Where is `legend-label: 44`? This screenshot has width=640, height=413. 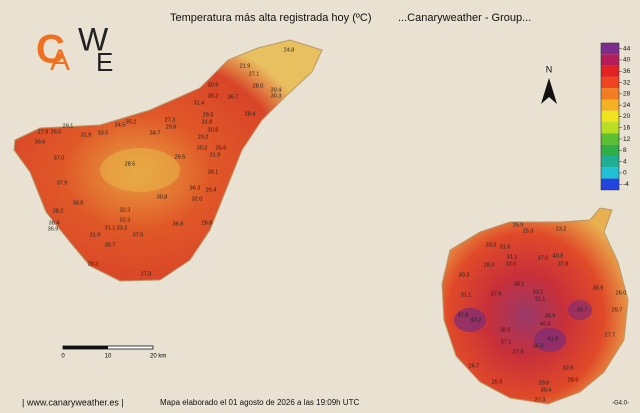 legend-label: 44 is located at coordinates (627, 48).